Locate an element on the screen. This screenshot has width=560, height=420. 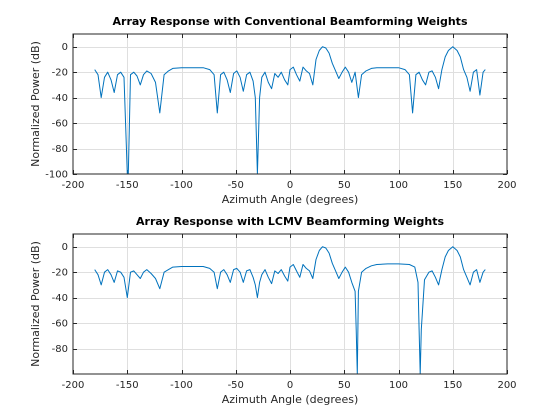
y-tick-labels: 0 -20 -40 -60 -80 is located at coordinates (60, 298).